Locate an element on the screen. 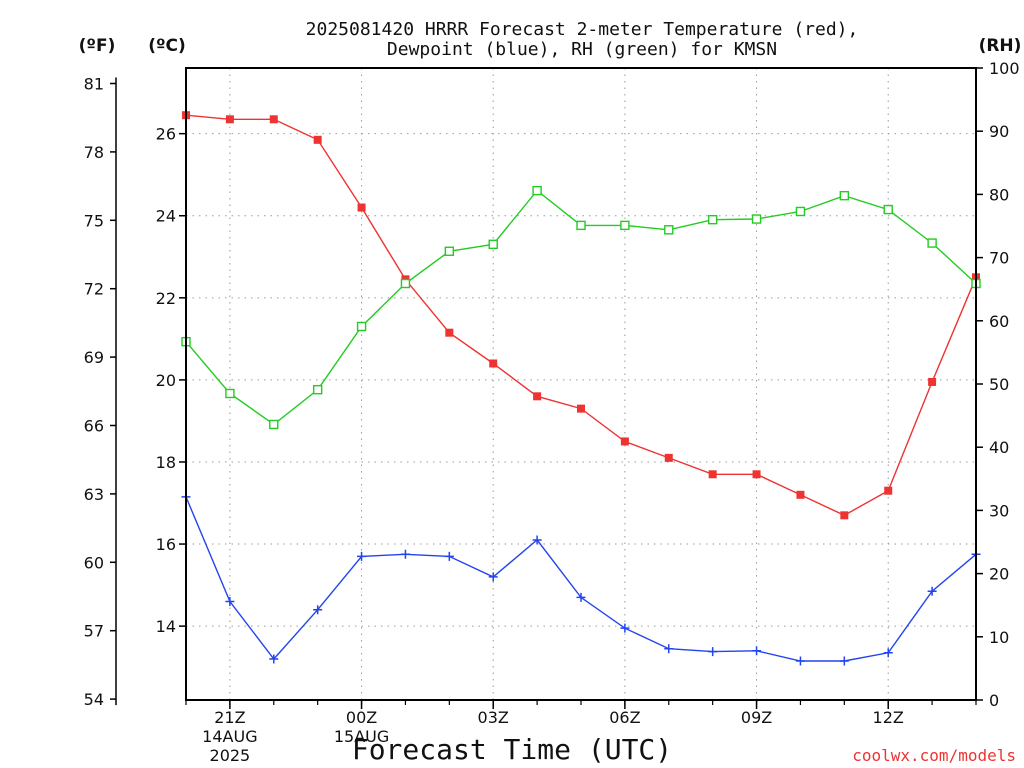  celsius-tick-label: 26 is located at coordinates (166, 134).